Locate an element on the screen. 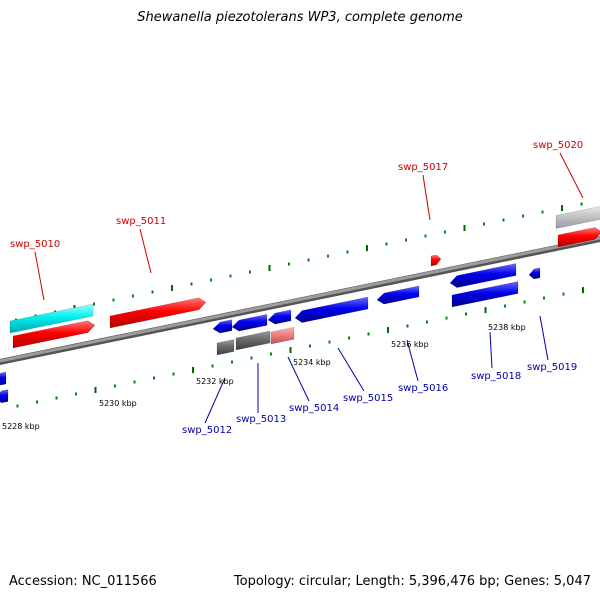 Image resolution: width=600 pixels, height=600 pixels. gene-label-swp-5016: swp_5016 is located at coordinates (423, 388).